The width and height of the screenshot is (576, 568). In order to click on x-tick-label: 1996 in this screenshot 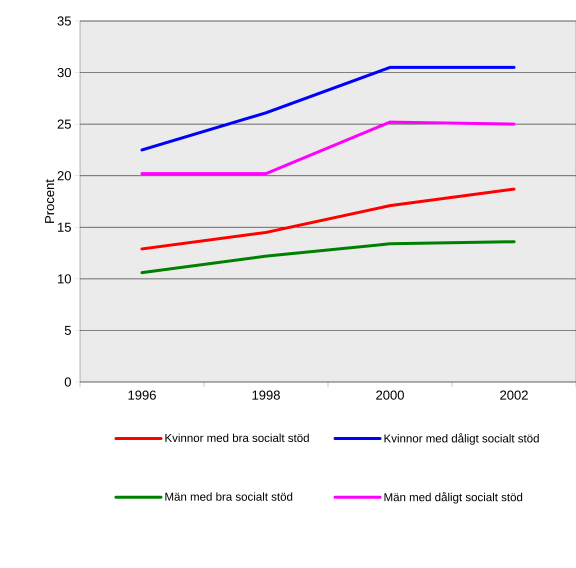, I will do `click(142, 395)`.